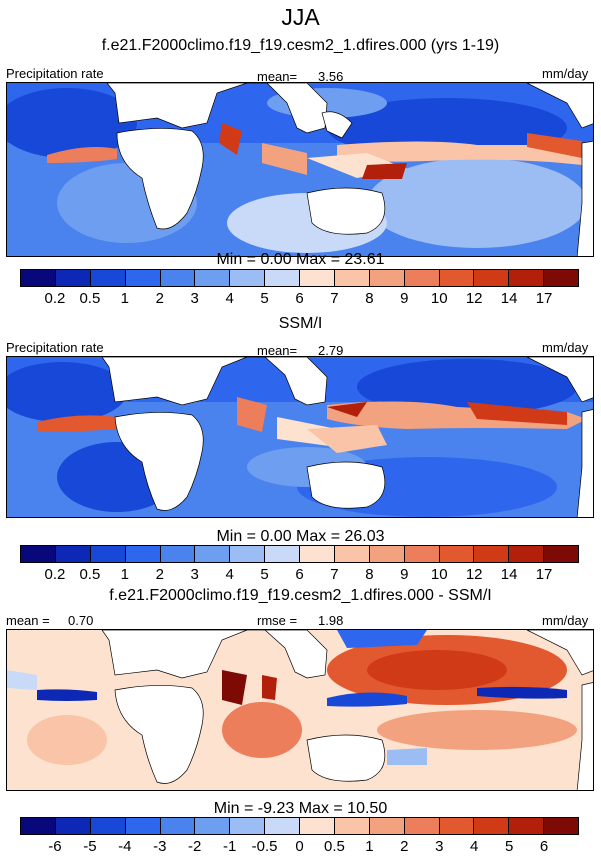  Describe the element at coordinates (565, 620) in the screenshot. I see `panel-3-units: mm/day` at that location.